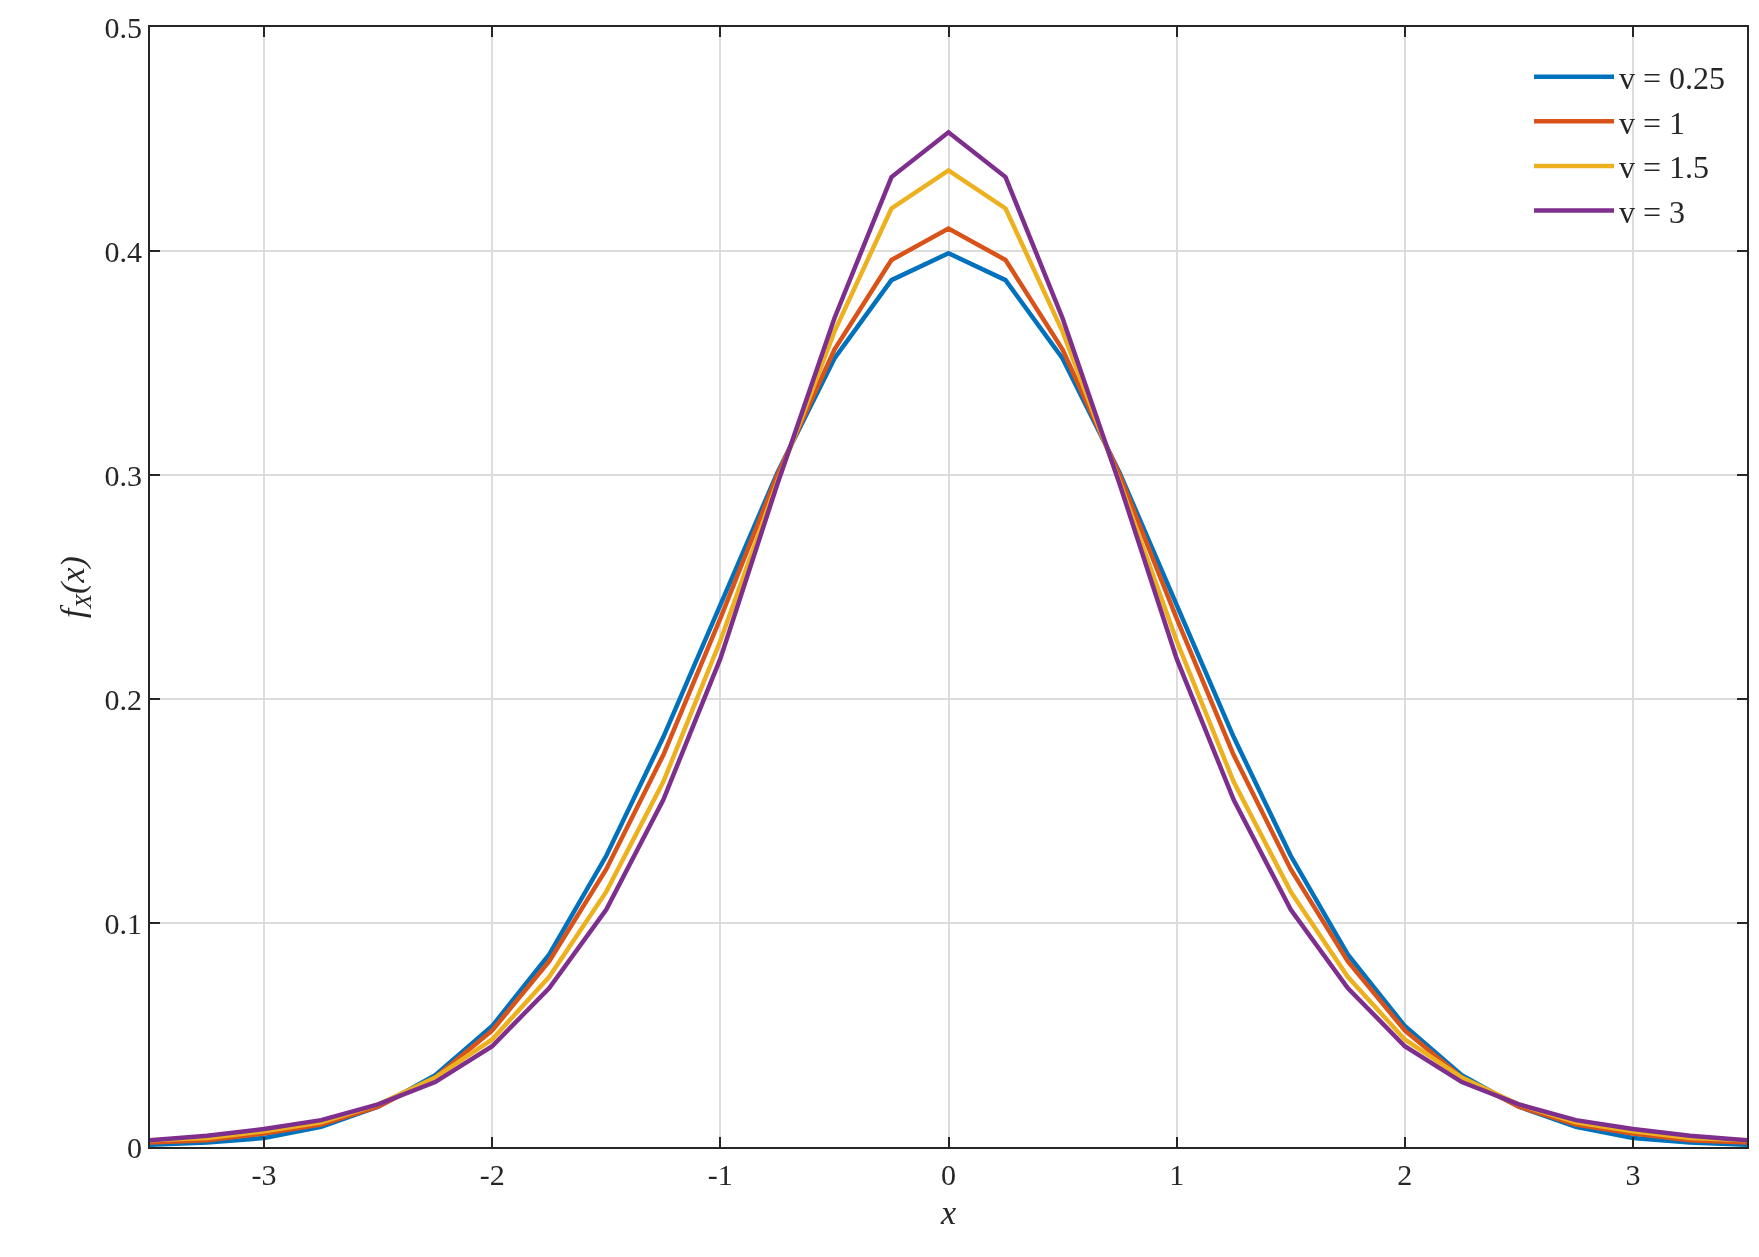 This screenshot has width=1759, height=1257. I want to click on legend-label: v = 1.5, so click(1664, 167).